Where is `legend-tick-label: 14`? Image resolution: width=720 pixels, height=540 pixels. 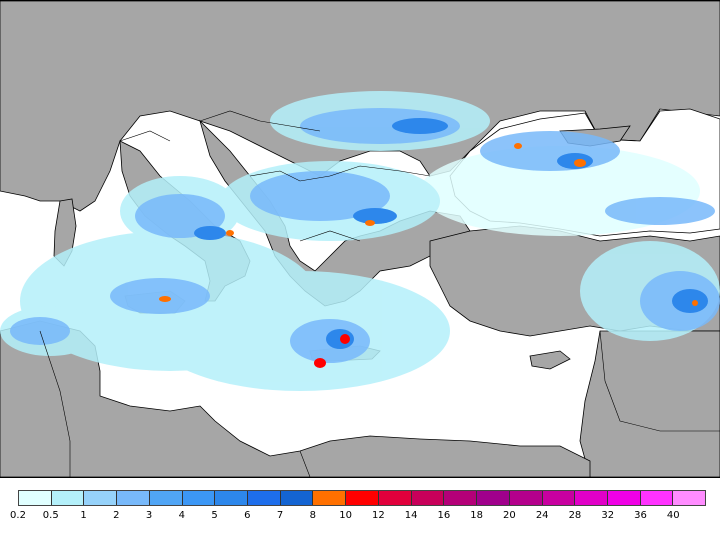
legend-tick-label: 14 is located at coordinates (411, 515).